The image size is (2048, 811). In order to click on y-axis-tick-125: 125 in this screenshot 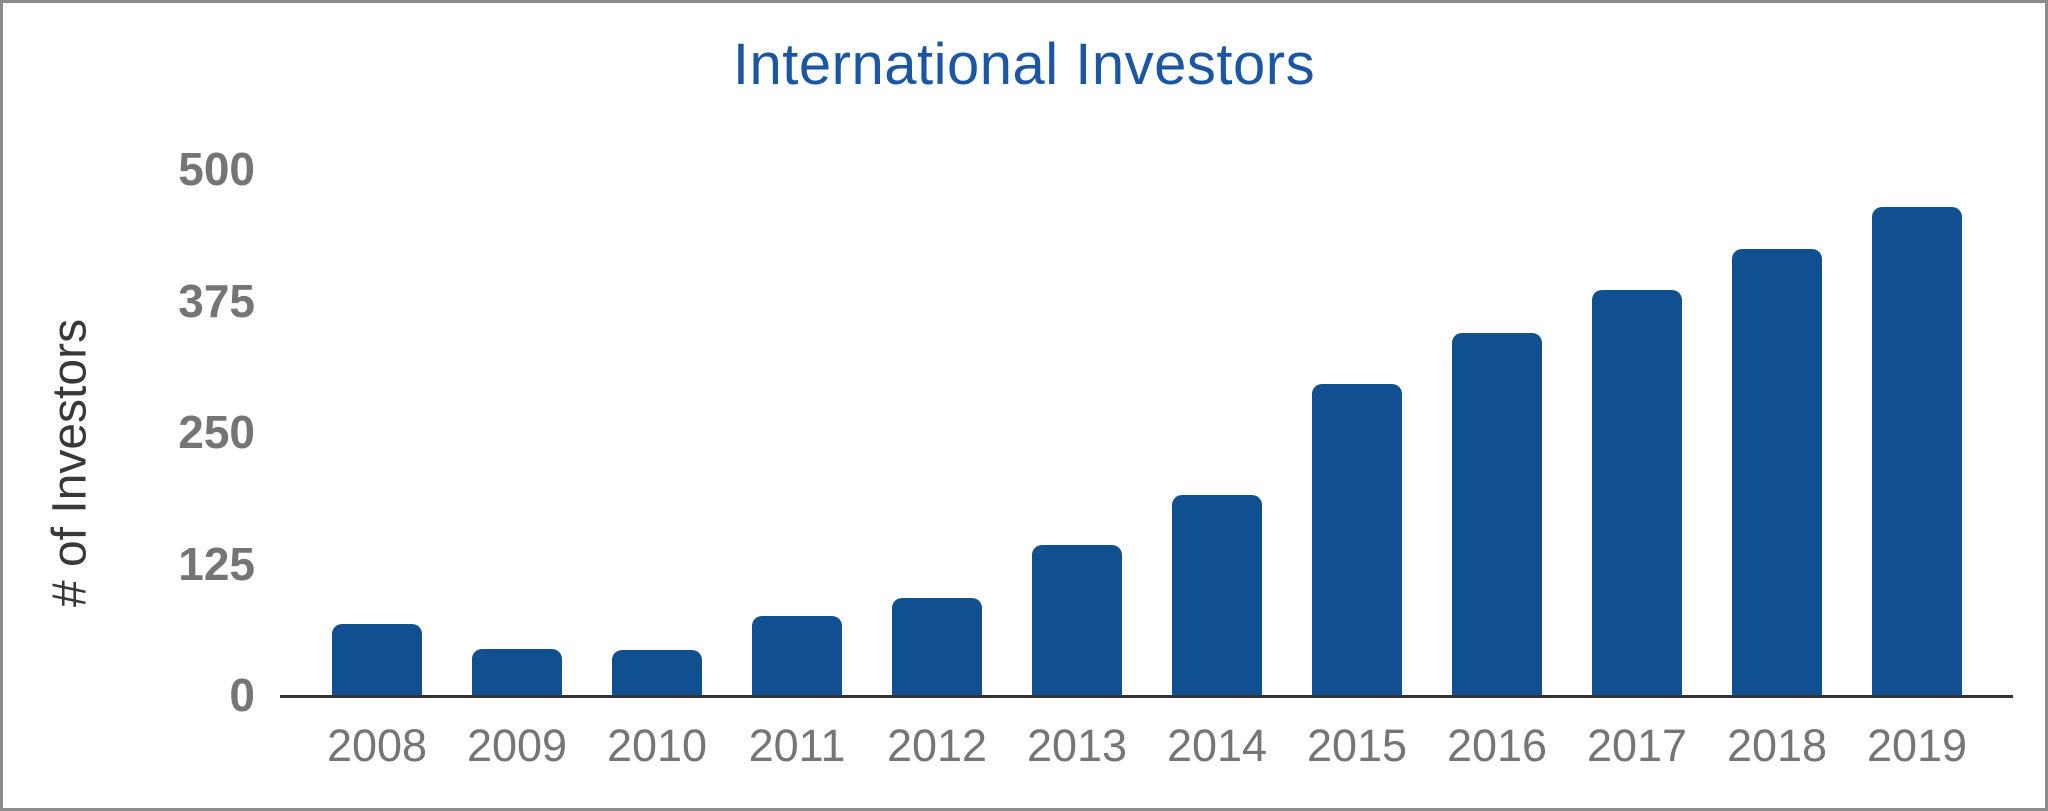, I will do `click(216, 563)`.